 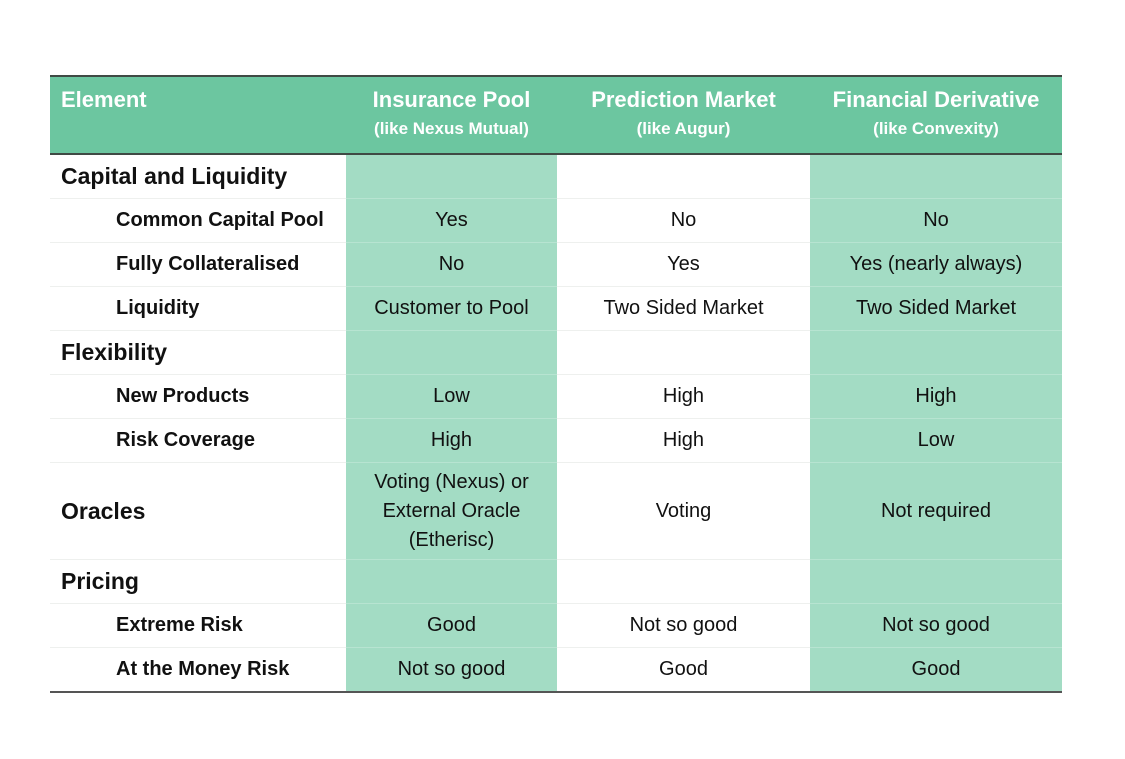 What do you see at coordinates (198, 308) in the screenshot?
I see `row-label: Liquidity` at bounding box center [198, 308].